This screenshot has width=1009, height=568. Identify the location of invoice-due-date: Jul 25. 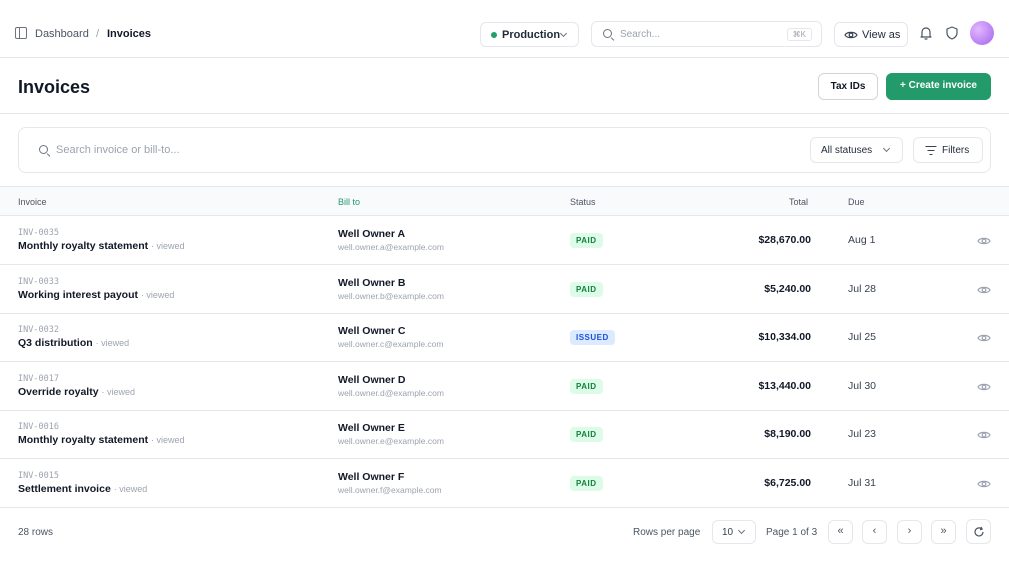
(862, 337).